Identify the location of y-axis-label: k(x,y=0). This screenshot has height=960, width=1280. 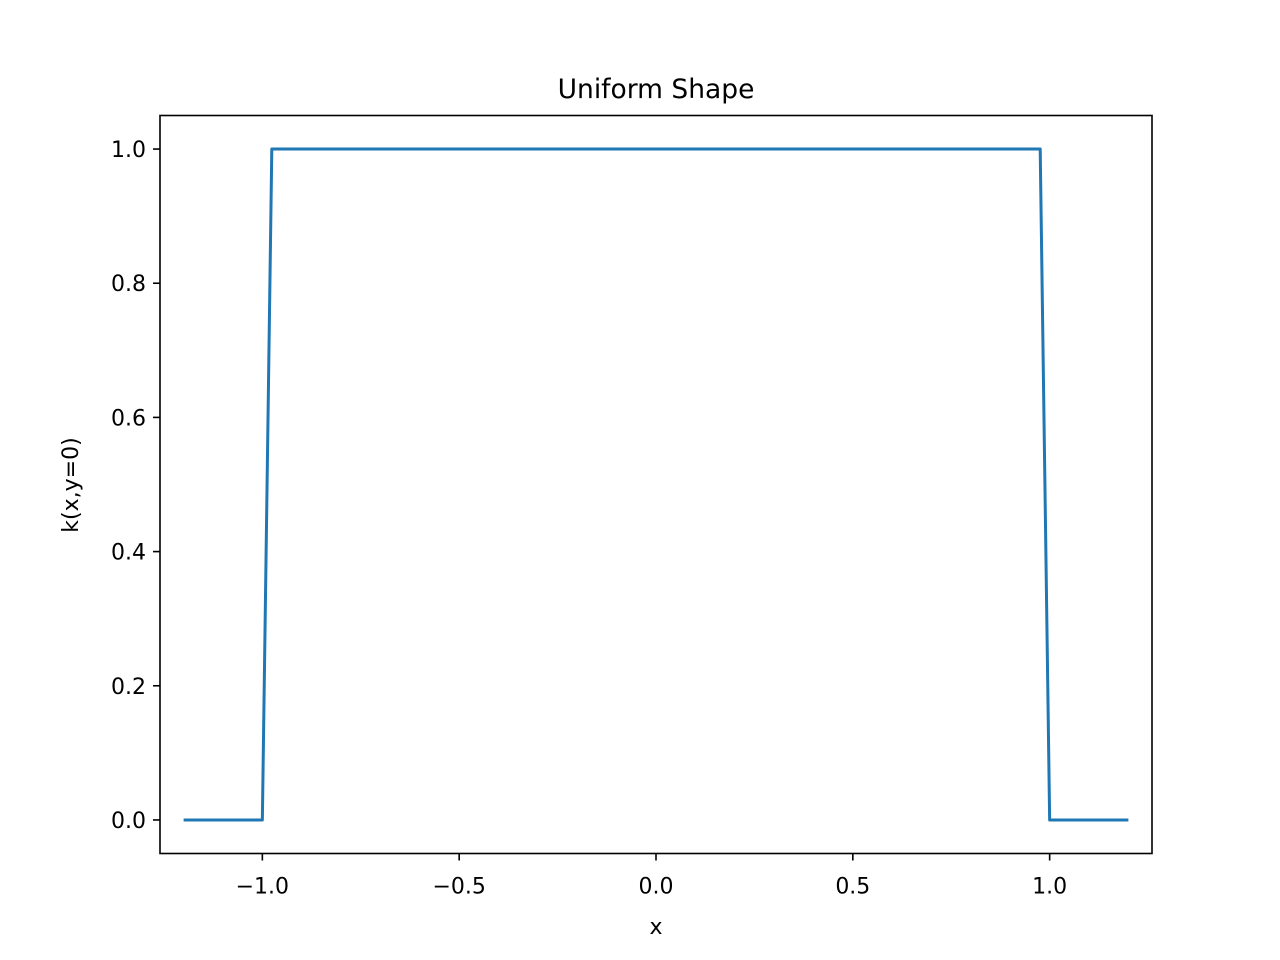
(71, 484).